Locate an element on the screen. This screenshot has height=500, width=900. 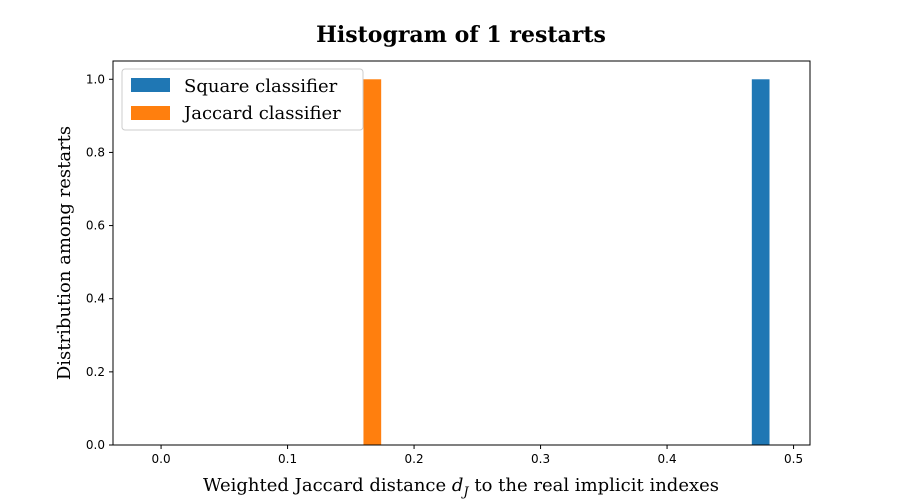
y-tick-label: 0.2 is located at coordinates (95, 372).